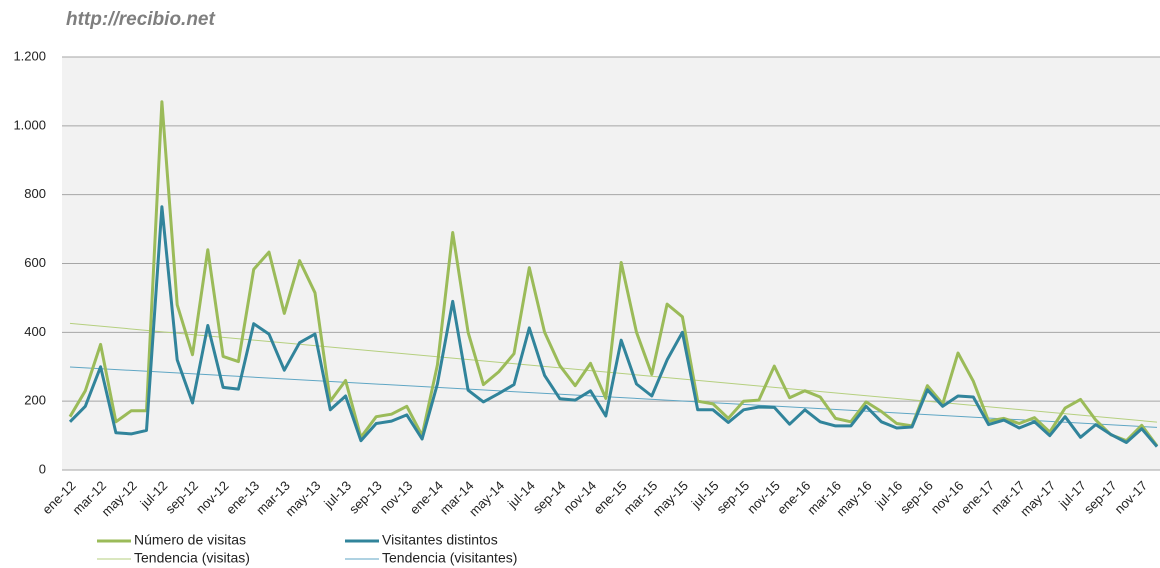 This screenshot has height=568, width=1160. What do you see at coordinates (1100, 497) in the screenshot?
I see `x-tick-label: sep-17` at bounding box center [1100, 497].